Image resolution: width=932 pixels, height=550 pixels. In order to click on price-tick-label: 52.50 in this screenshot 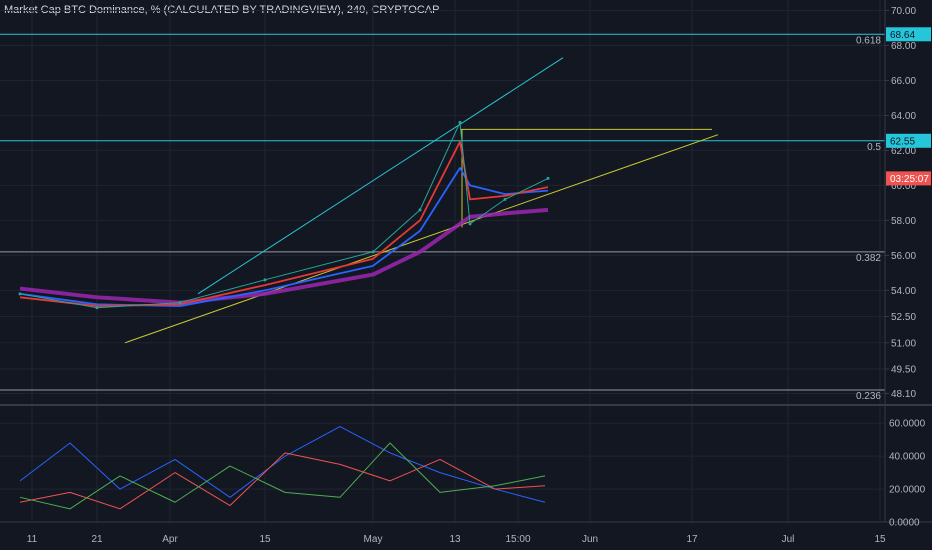, I will do `click(903, 317)`.